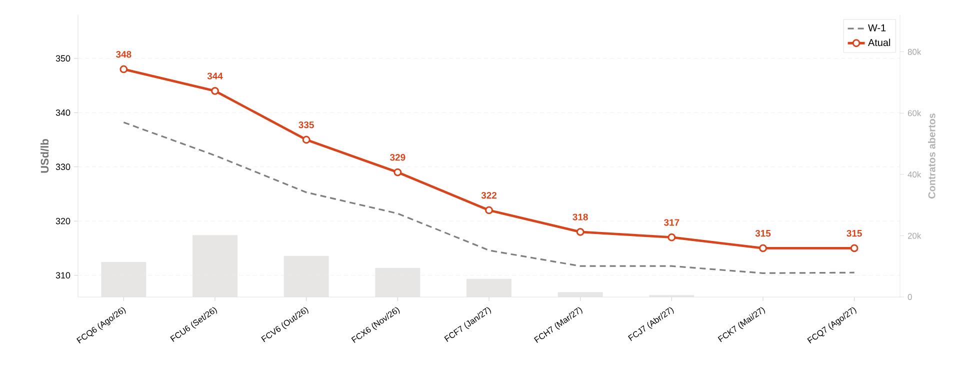 Image resolution: width=969 pixels, height=386 pixels. What do you see at coordinates (915, 113) in the screenshot?
I see `y2-tick-label: 60k` at bounding box center [915, 113].